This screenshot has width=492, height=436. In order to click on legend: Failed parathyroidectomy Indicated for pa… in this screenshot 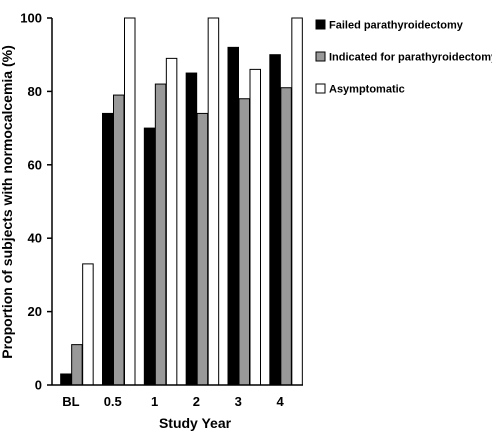, I will do `click(403, 57)`.